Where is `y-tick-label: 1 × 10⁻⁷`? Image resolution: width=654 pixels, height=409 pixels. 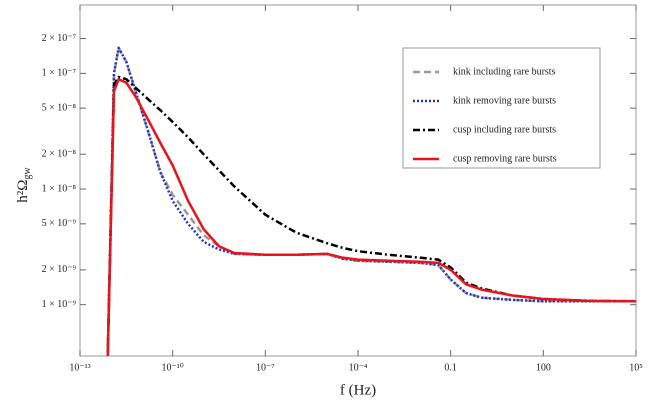
y-tick-label: 1 × 10⁻⁷ is located at coordinates (59, 73).